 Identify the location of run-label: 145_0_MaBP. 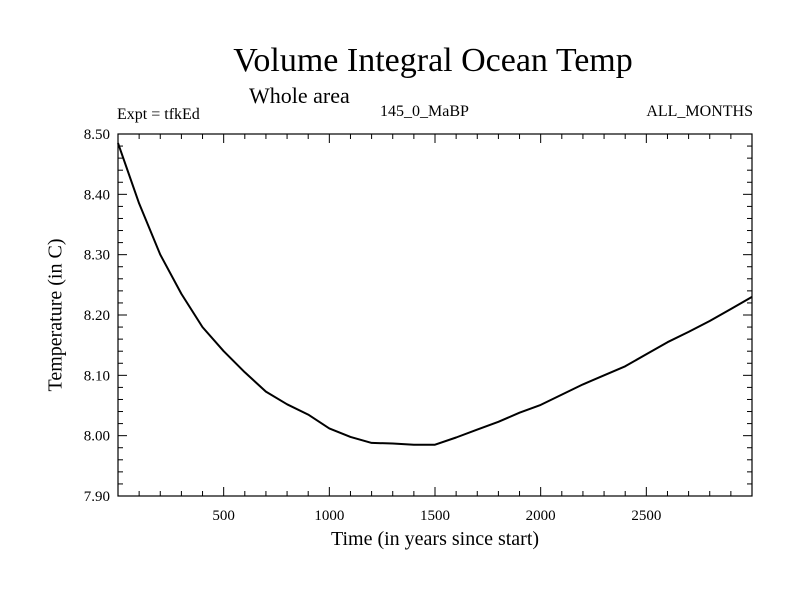
(424, 111).